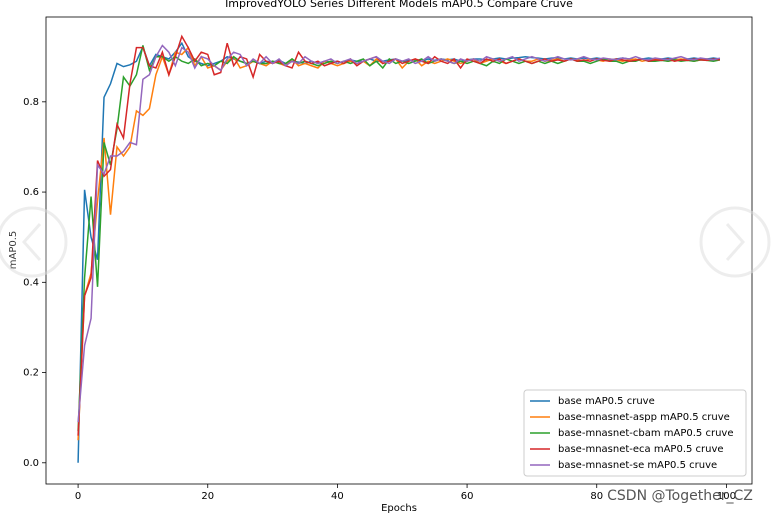 This screenshot has height=515, width=773. Describe the element at coordinates (467, 496) in the screenshot. I see `x-tick-label: 60` at that location.